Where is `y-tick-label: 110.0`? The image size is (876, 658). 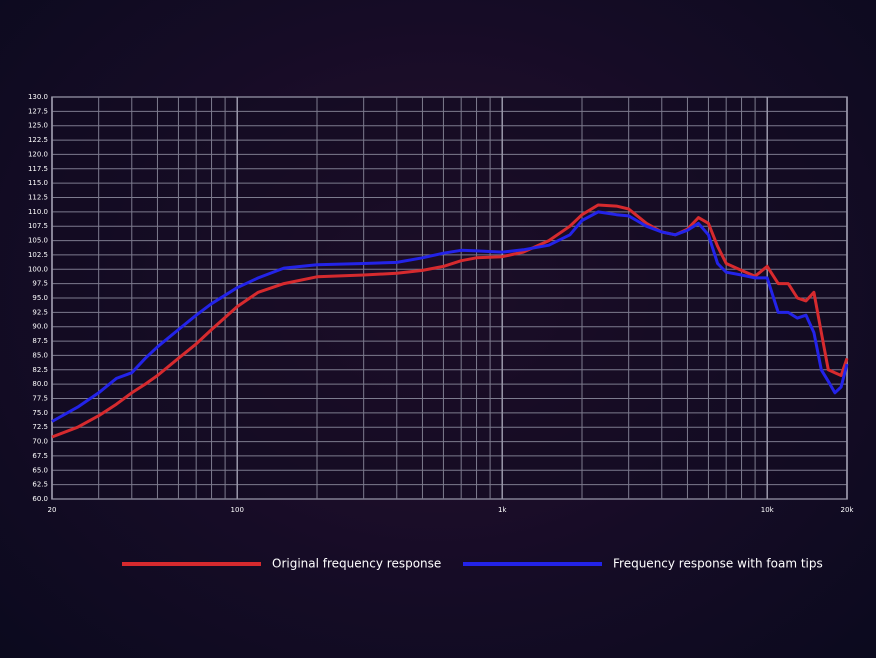 y-tick-label: 110.0 is located at coordinates (38, 212).